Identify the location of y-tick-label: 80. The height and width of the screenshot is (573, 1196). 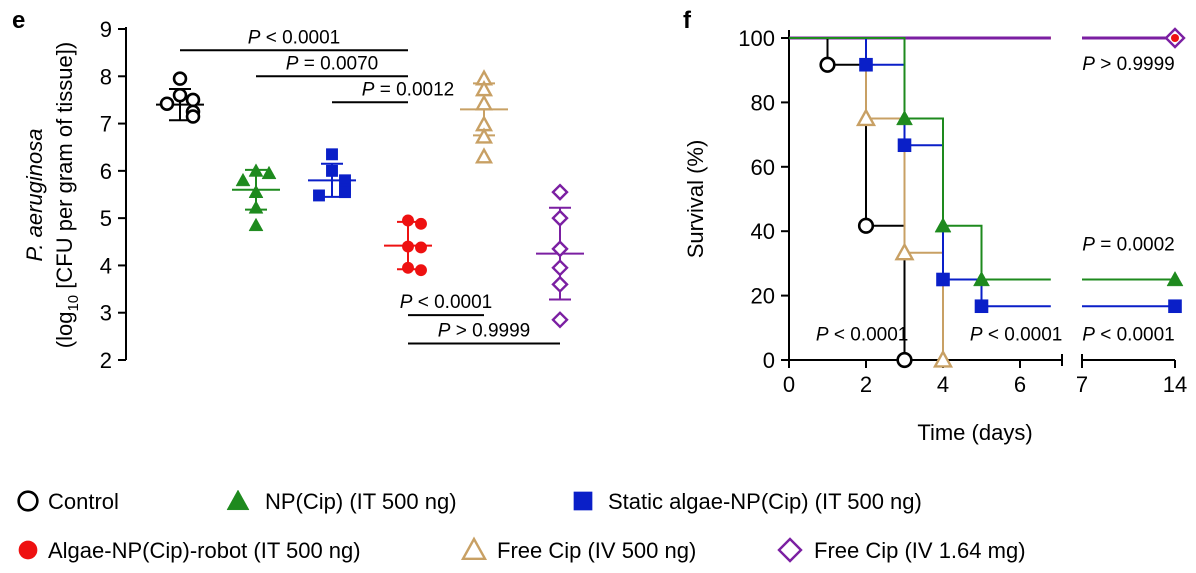
(763, 102).